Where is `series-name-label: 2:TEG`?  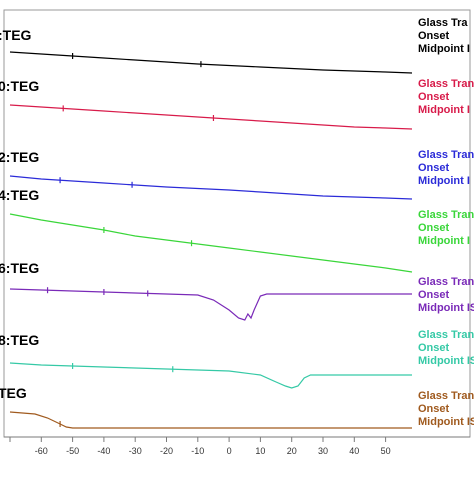
series-name-label: 2:TEG is located at coordinates (19, 157).